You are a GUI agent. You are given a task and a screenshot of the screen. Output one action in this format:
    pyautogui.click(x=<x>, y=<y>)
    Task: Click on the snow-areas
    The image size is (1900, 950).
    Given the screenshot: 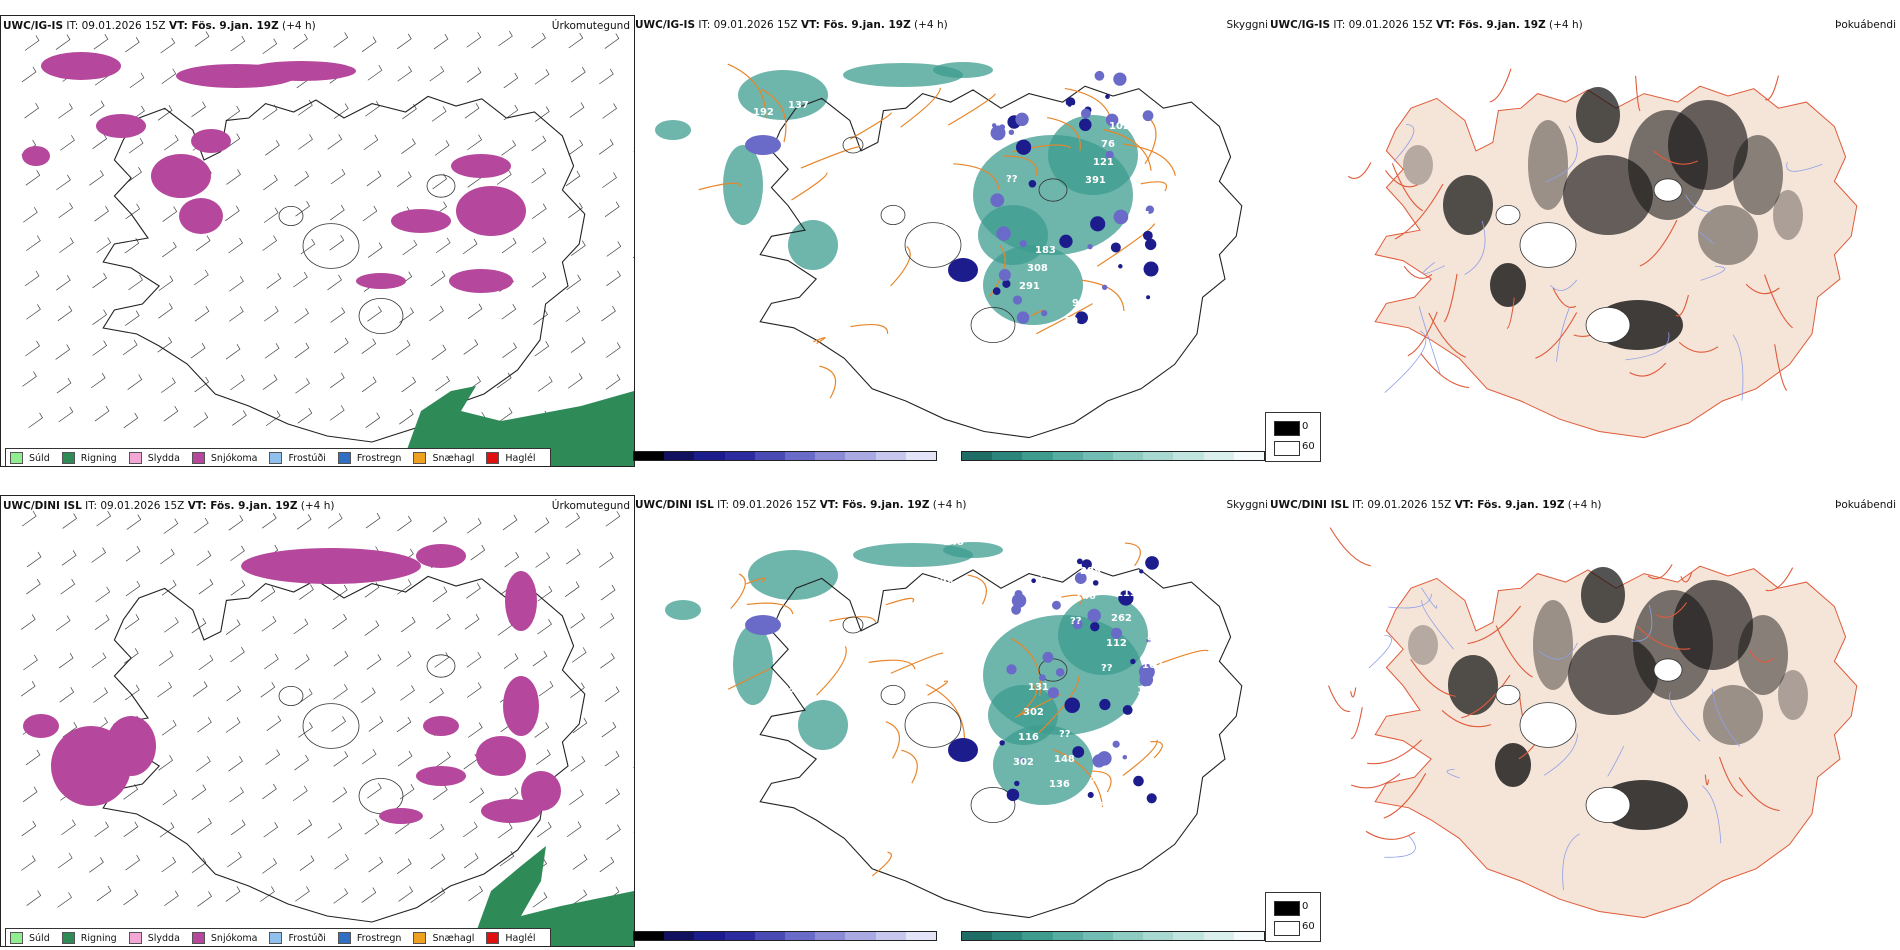 What is the action you would take?
    pyautogui.click(x=292, y=684)
    